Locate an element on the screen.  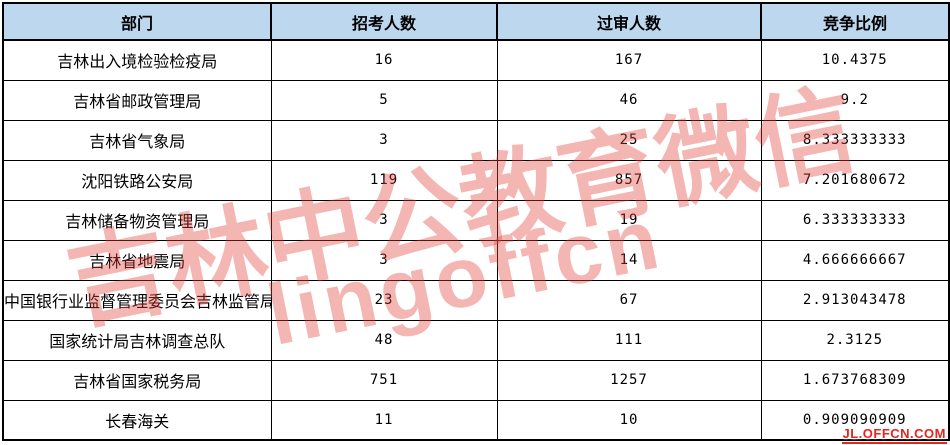
competition-ratio-cell: 0.909090909 is located at coordinates (855, 420).